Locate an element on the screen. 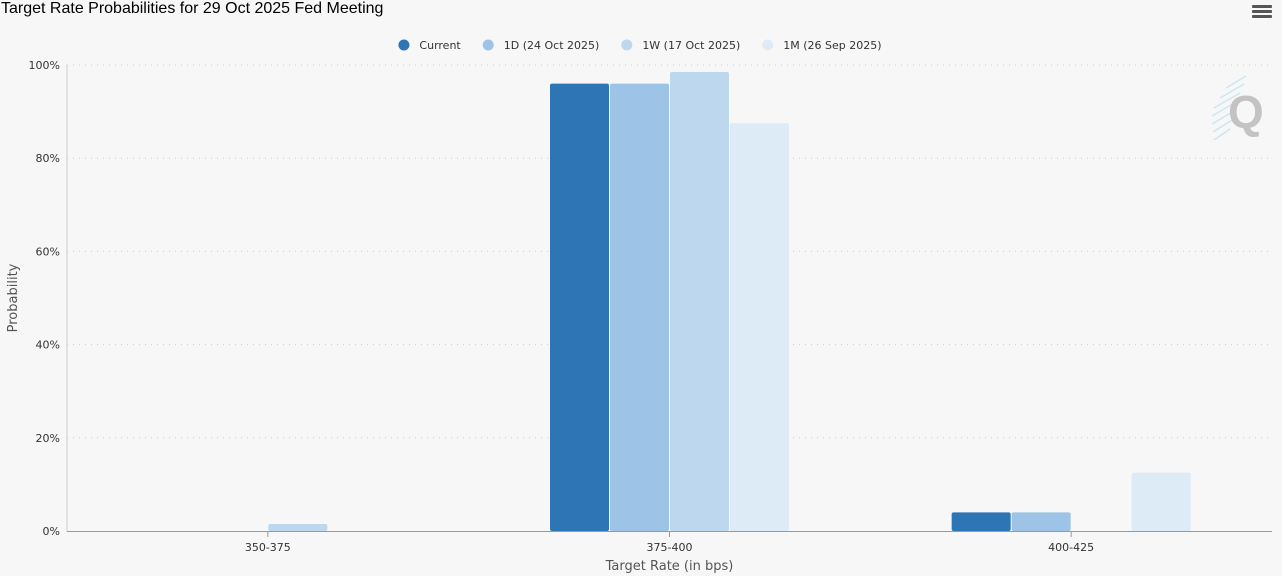  y-tick-label: 40% is located at coordinates (48, 345).